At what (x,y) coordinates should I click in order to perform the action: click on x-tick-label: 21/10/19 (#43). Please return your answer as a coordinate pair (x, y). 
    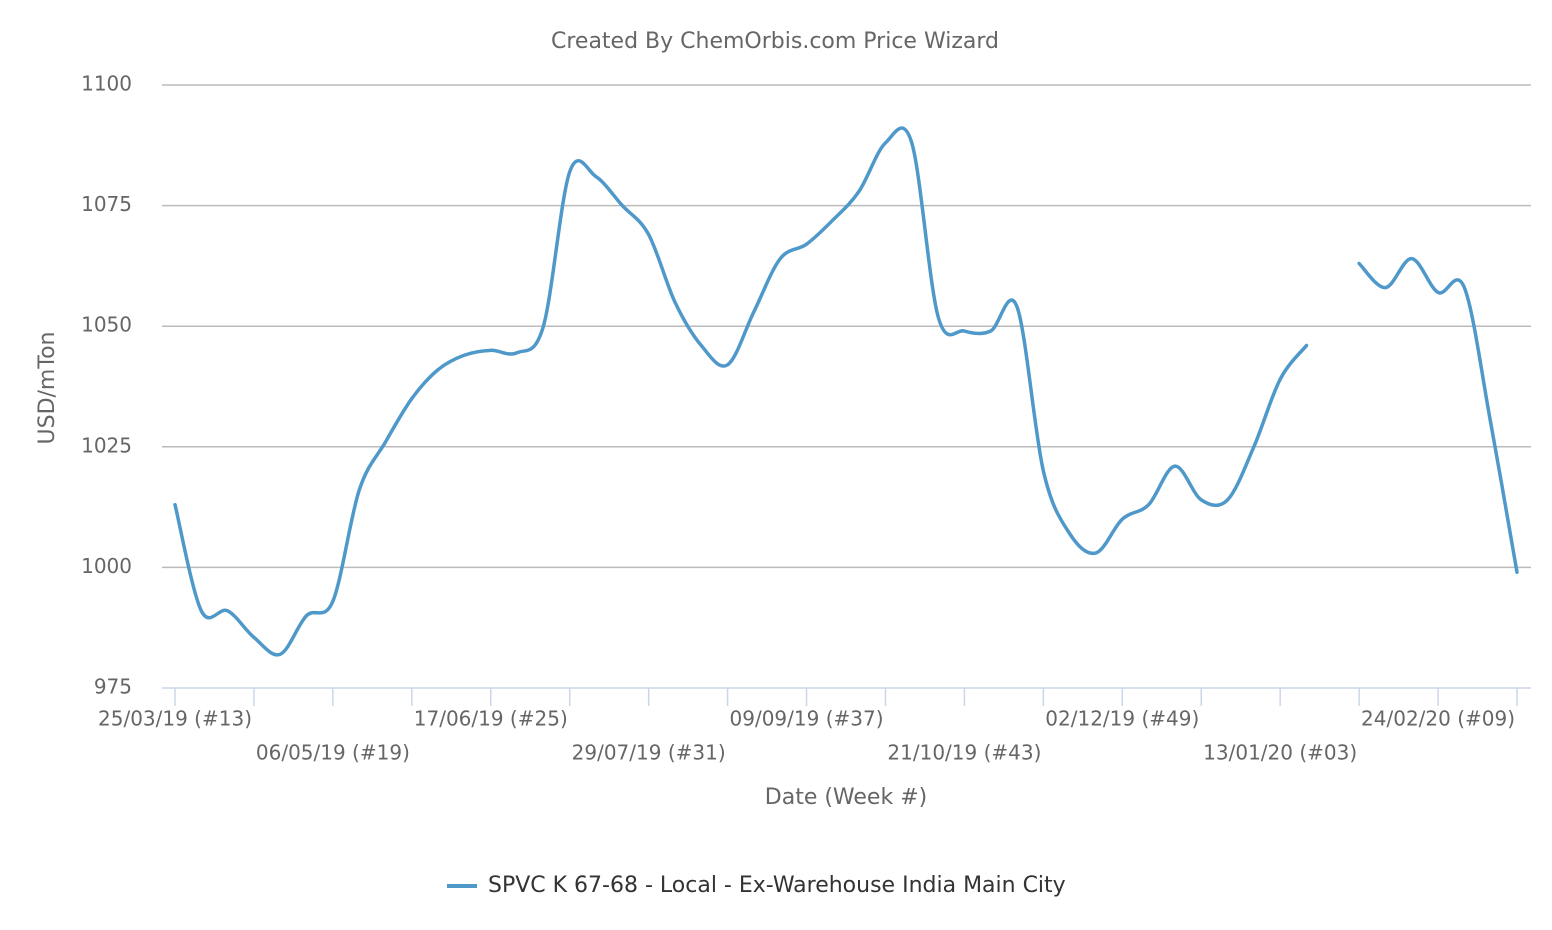
    Looking at the image, I should click on (964, 753).